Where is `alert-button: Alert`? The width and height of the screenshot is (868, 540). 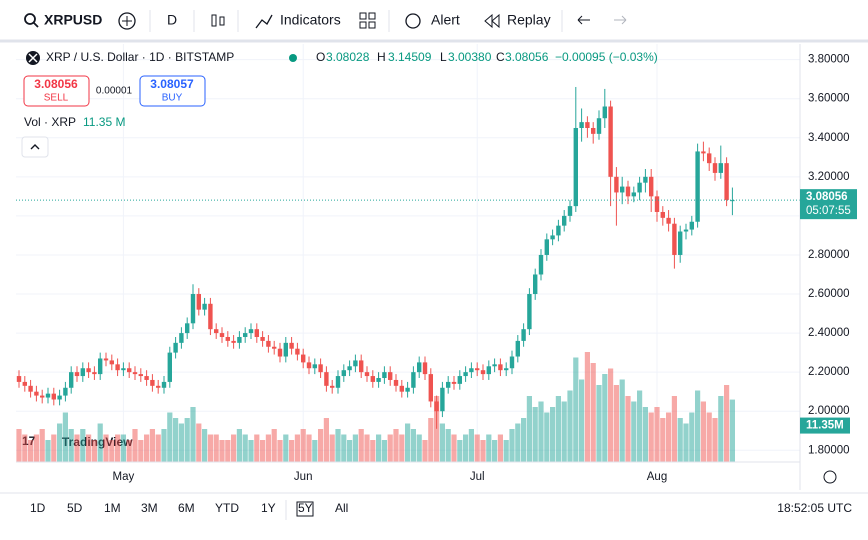
alert-button: Alert is located at coordinates (445, 20).